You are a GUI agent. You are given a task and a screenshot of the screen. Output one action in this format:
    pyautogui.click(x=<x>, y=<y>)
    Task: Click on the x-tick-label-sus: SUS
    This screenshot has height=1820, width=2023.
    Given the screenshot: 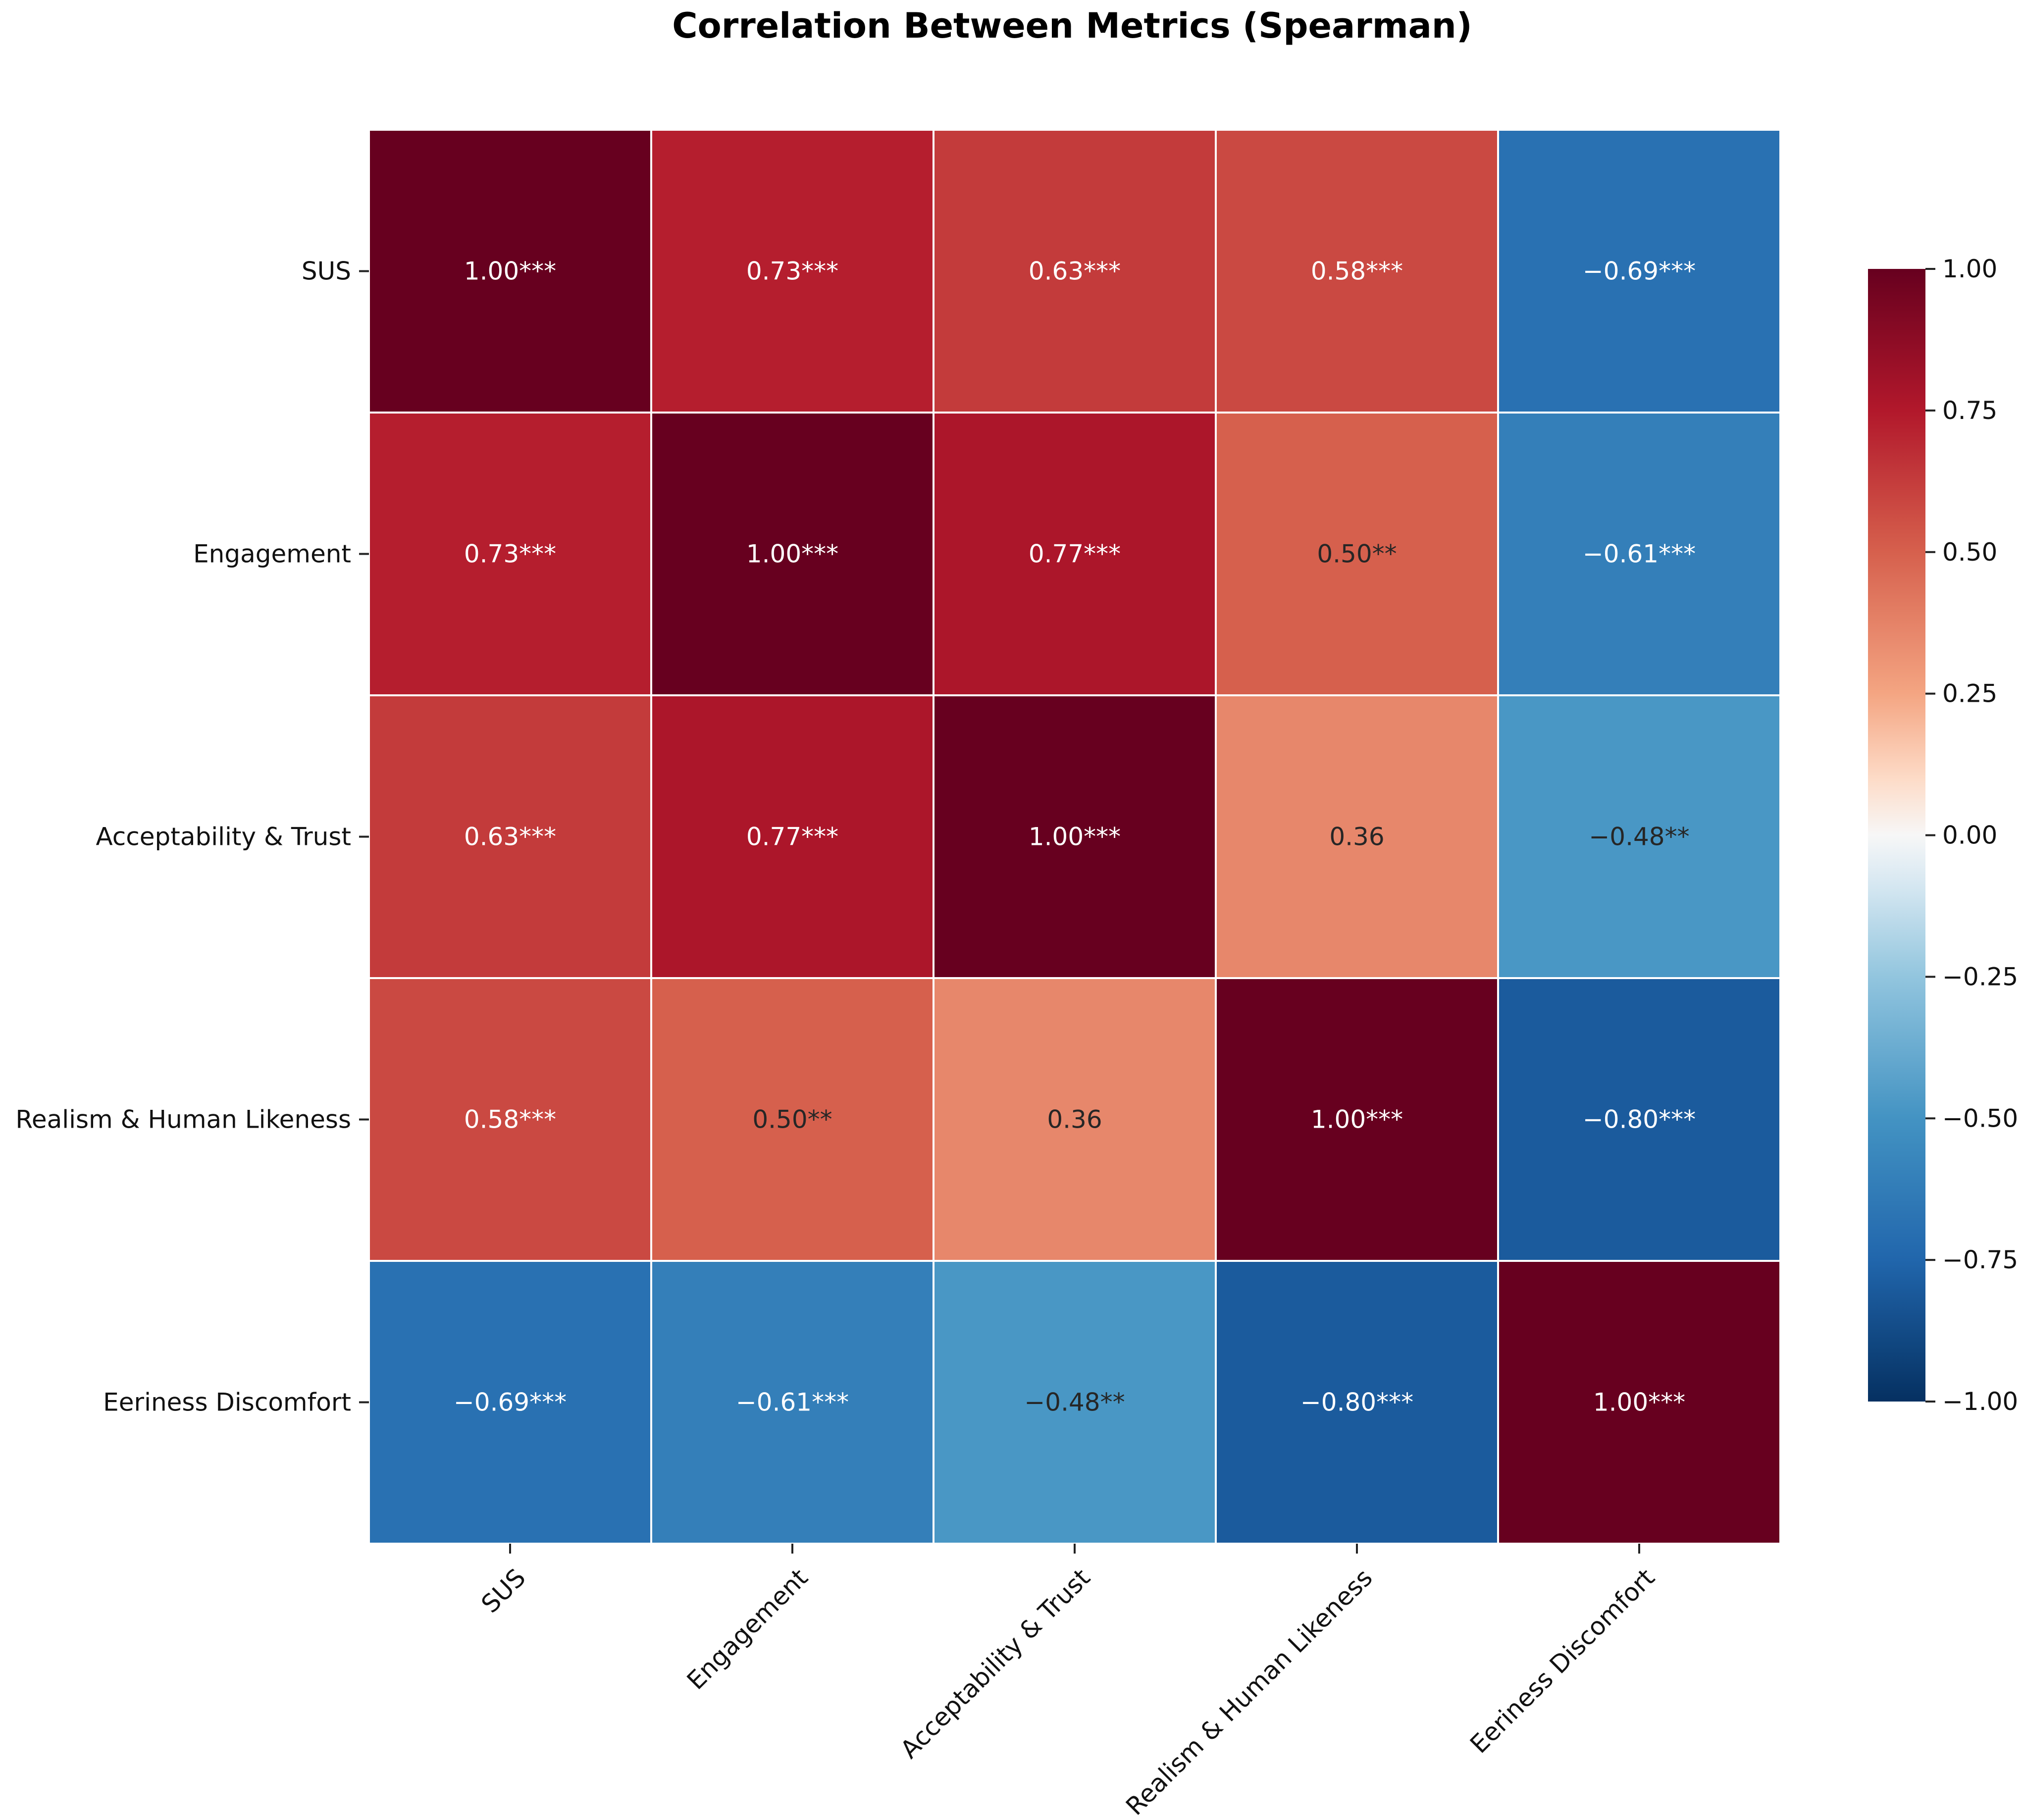 What is the action you would take?
    pyautogui.click(x=503, y=1590)
    